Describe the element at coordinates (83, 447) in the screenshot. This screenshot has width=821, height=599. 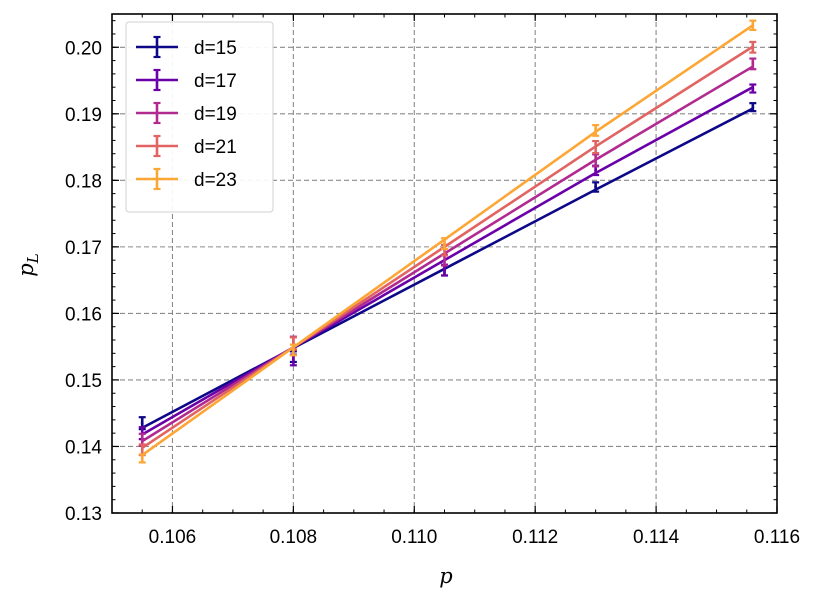
I see `y-tick-label: 0.14` at that location.